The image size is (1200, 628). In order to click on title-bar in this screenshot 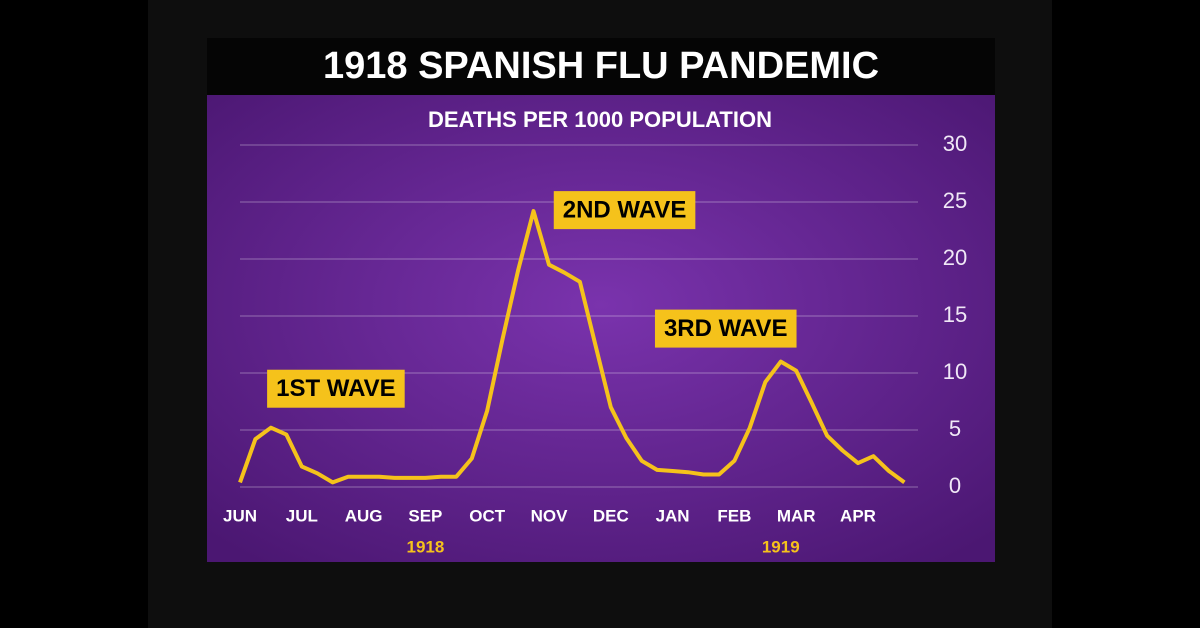, I will do `click(601, 66)`.